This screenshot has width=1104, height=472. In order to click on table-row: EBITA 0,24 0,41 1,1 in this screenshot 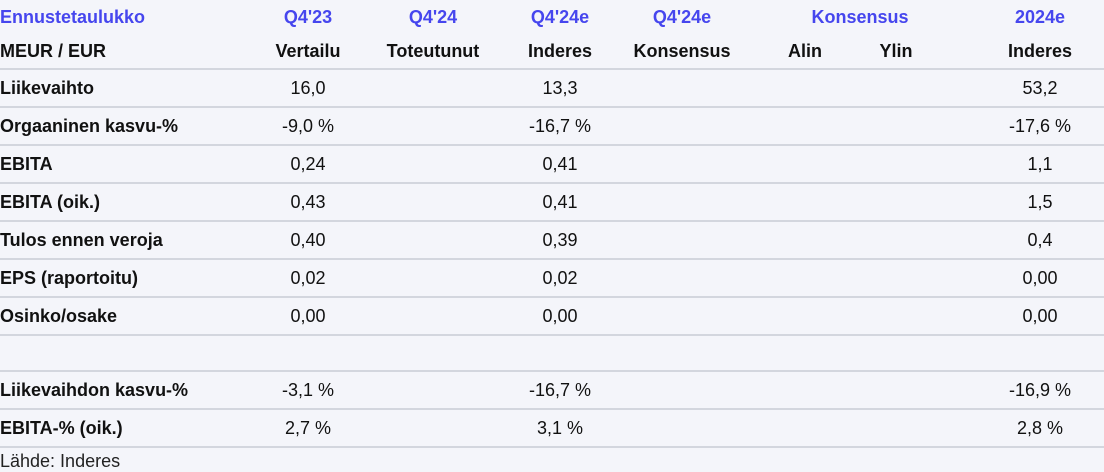, I will do `click(552, 164)`.